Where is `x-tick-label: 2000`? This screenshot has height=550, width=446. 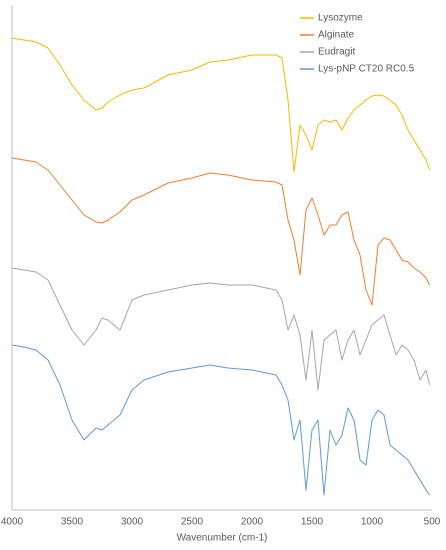
x-tick-label: 2000 is located at coordinates (252, 522).